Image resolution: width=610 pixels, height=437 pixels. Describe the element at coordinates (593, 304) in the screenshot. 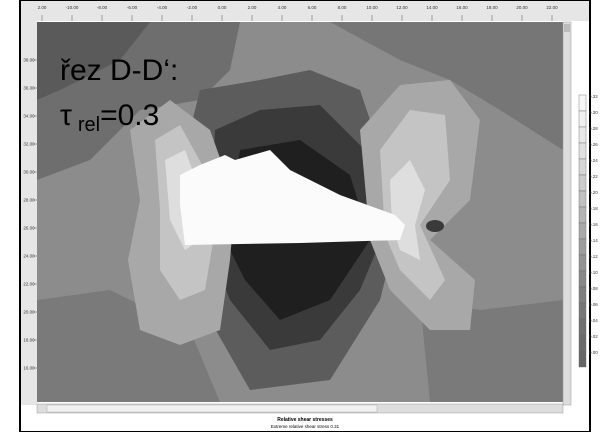

I see `legend-label: 0.06` at that location.